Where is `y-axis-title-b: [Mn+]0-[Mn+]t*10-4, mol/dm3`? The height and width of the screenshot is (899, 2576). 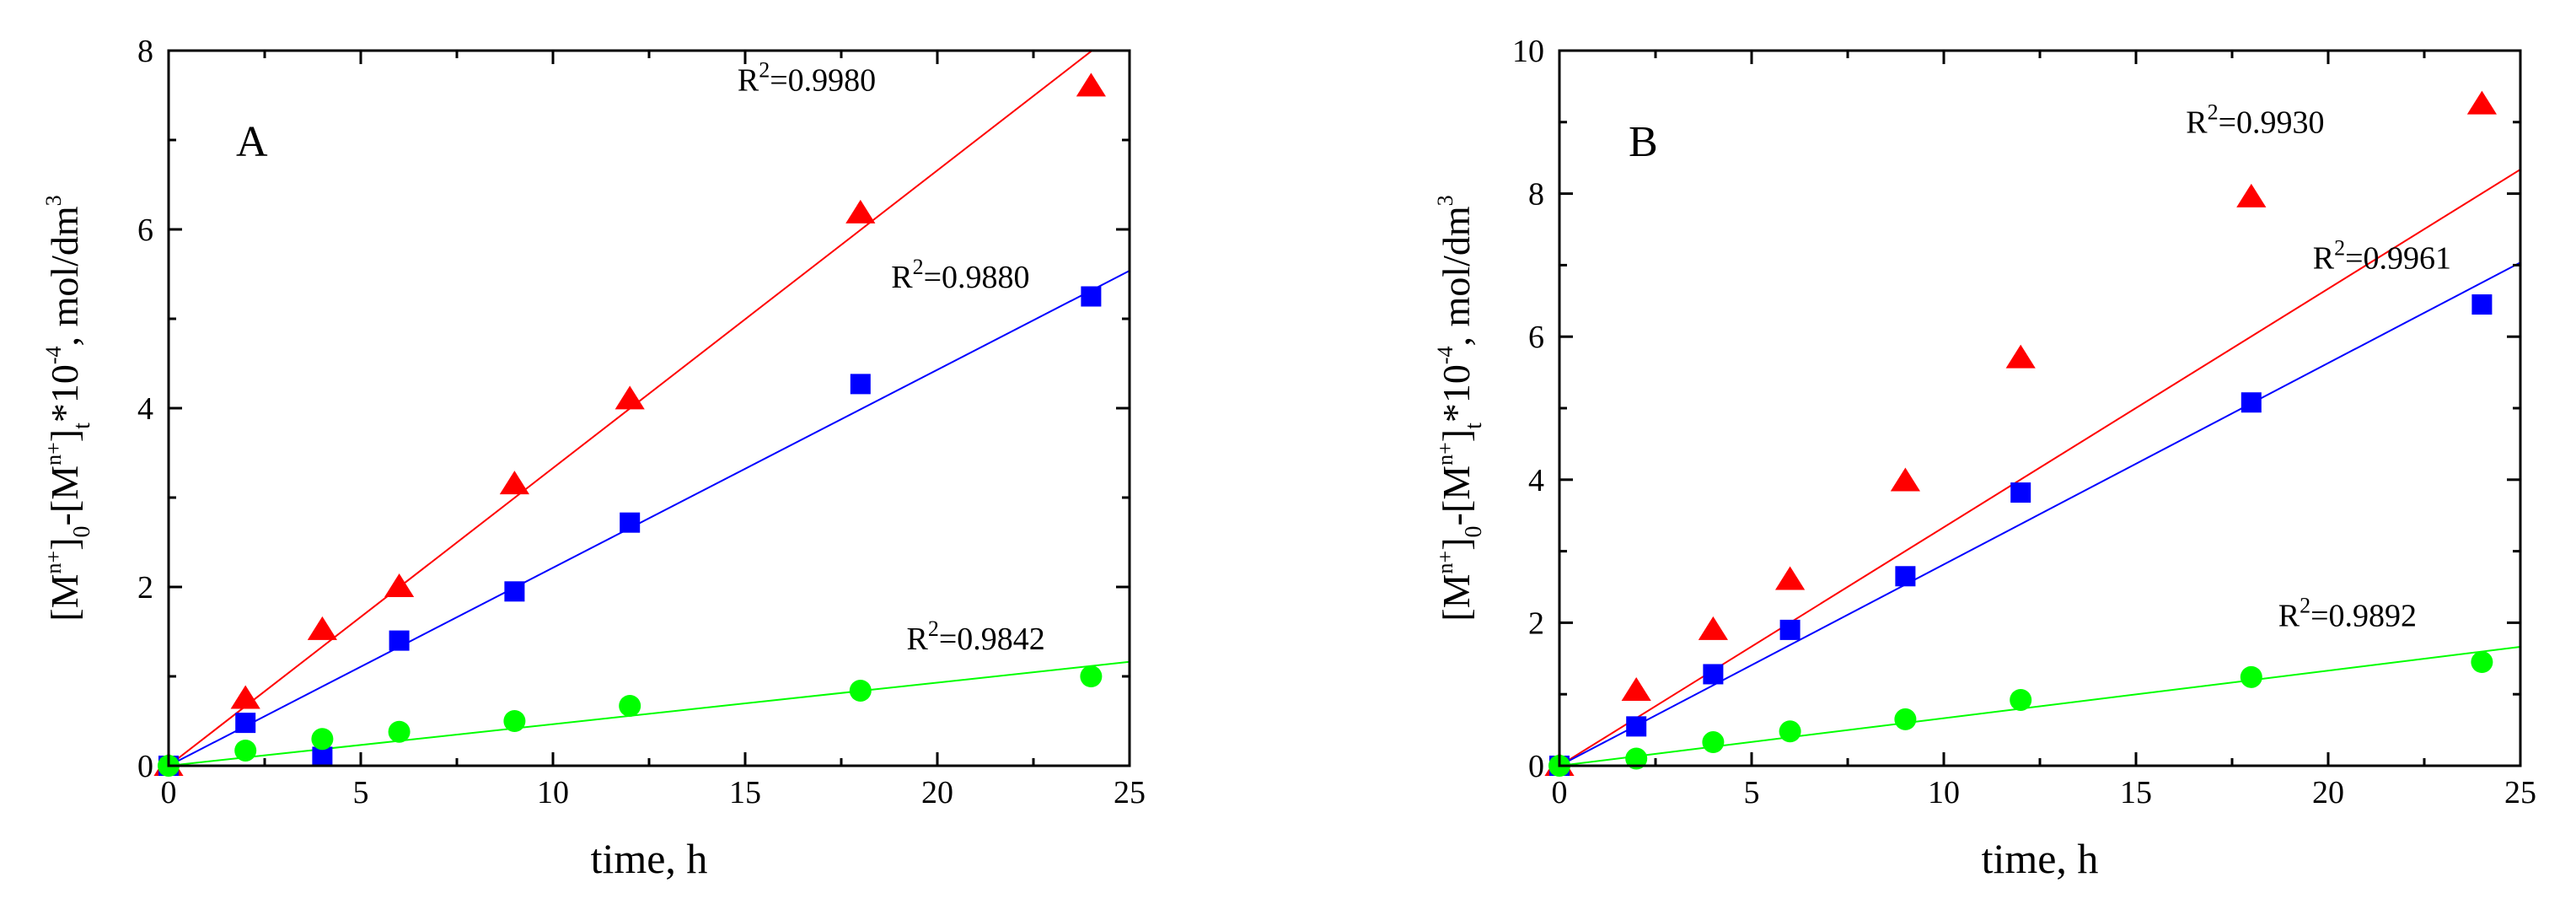 y-axis-title-b: [Mn+]0-[Mn+]t*10-4, mol/dm3 is located at coordinates (1460, 408).